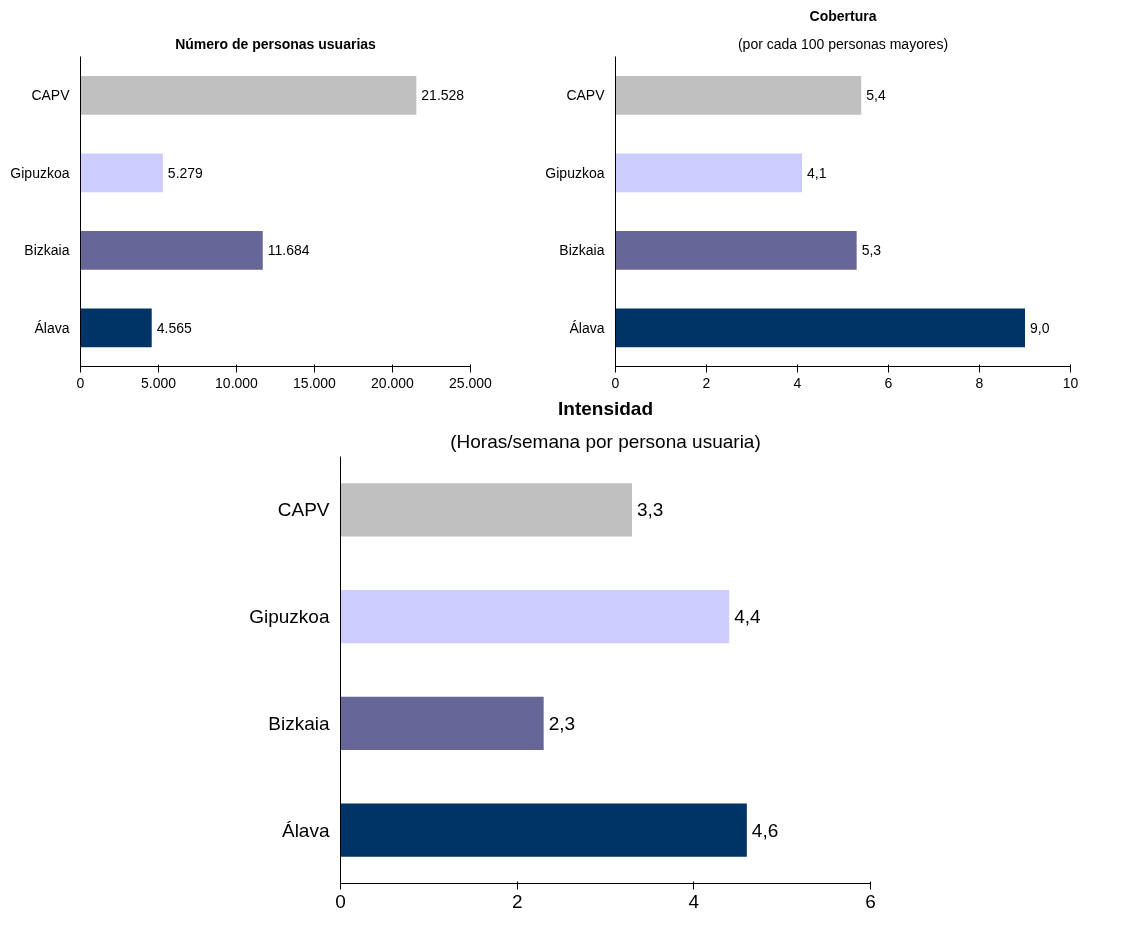 The height and width of the screenshot is (936, 1123). I want to click on chart-title: Número de personas usuarias, so click(276, 43).